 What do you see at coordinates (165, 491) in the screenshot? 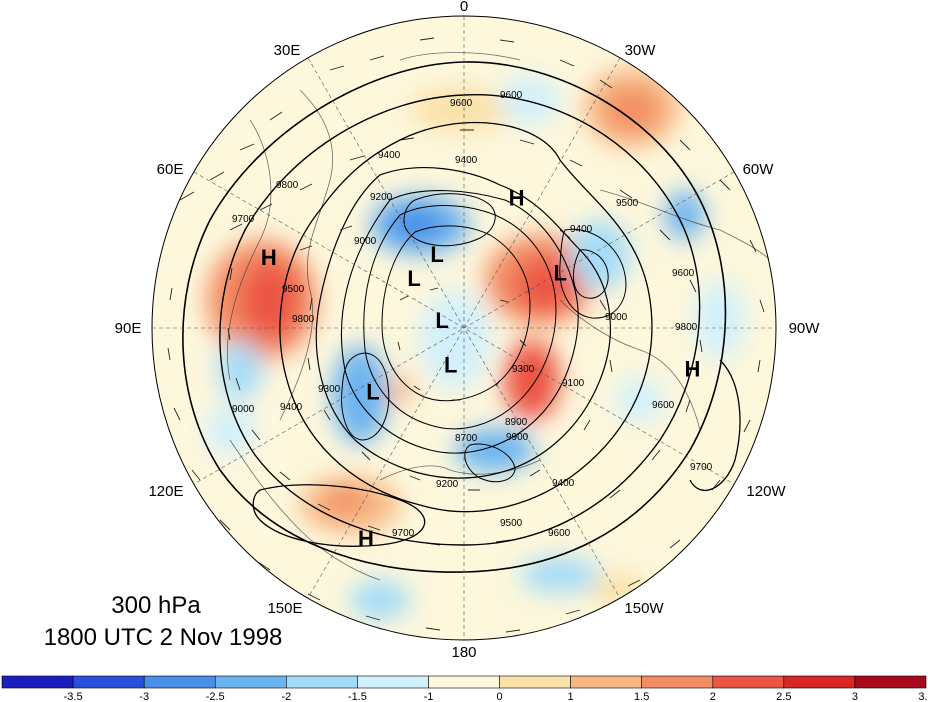
I see `lon-label-120e: 120E` at bounding box center [165, 491].